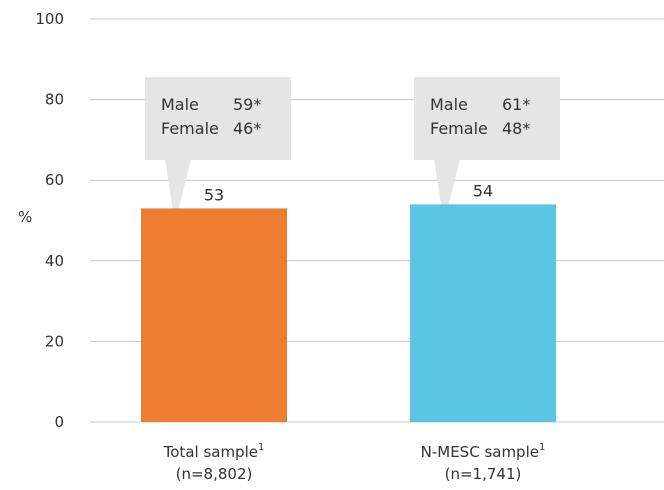  I want to click on y-tick-label: 60, so click(54, 180).